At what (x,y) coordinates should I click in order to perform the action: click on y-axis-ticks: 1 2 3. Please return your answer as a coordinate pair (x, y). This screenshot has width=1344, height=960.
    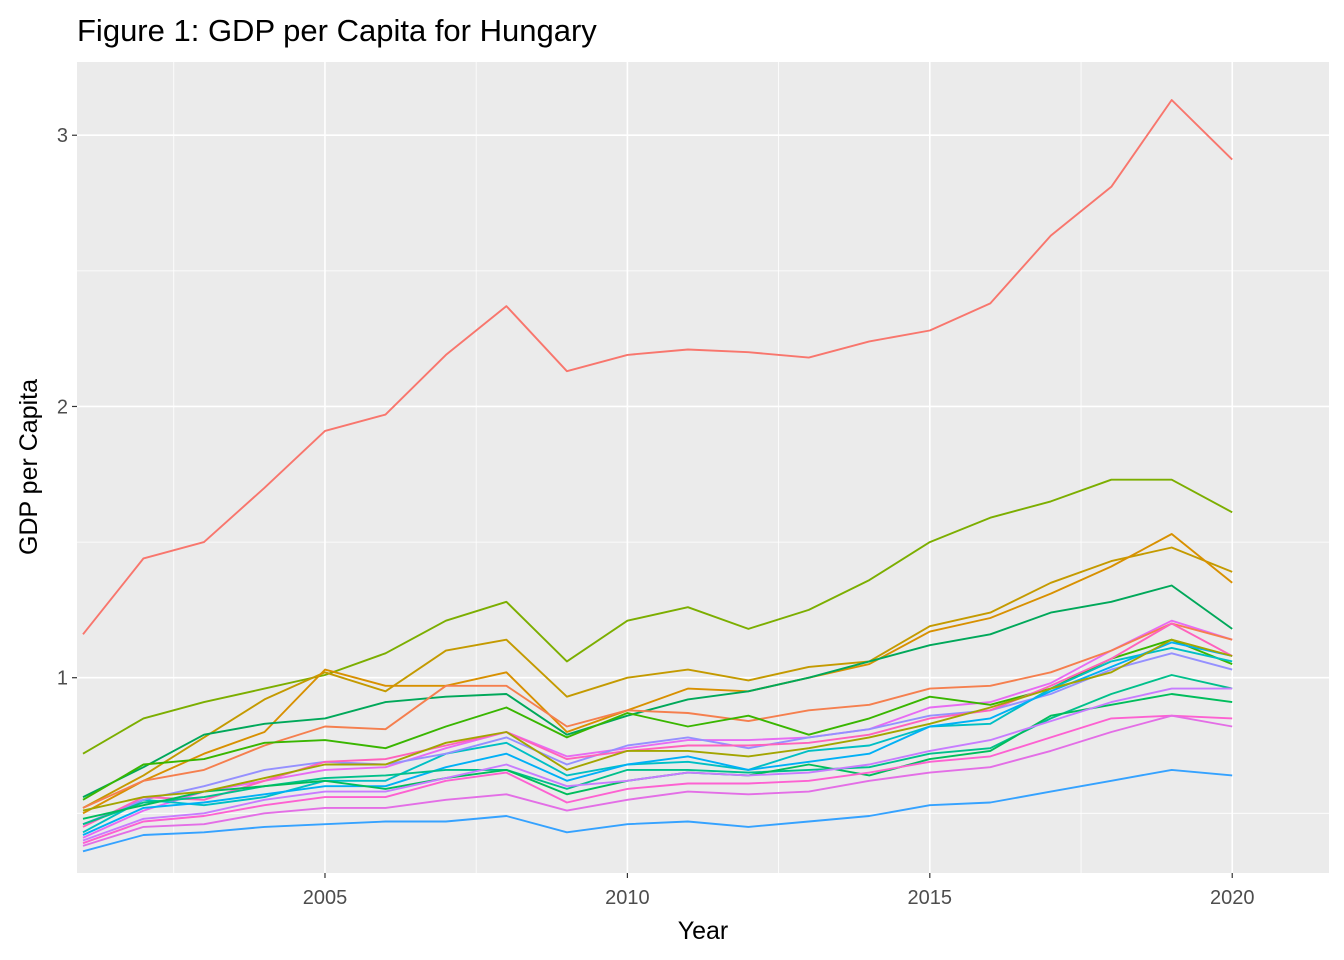
    Looking at the image, I should click on (67, 407).